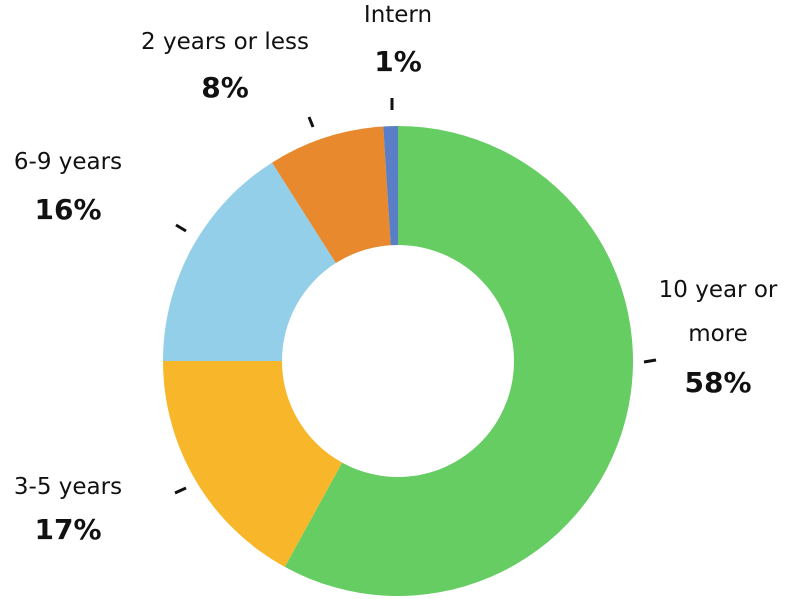 The image size is (800, 599). What do you see at coordinates (225, 87) in the screenshot?
I see `value-label: 8%` at bounding box center [225, 87].